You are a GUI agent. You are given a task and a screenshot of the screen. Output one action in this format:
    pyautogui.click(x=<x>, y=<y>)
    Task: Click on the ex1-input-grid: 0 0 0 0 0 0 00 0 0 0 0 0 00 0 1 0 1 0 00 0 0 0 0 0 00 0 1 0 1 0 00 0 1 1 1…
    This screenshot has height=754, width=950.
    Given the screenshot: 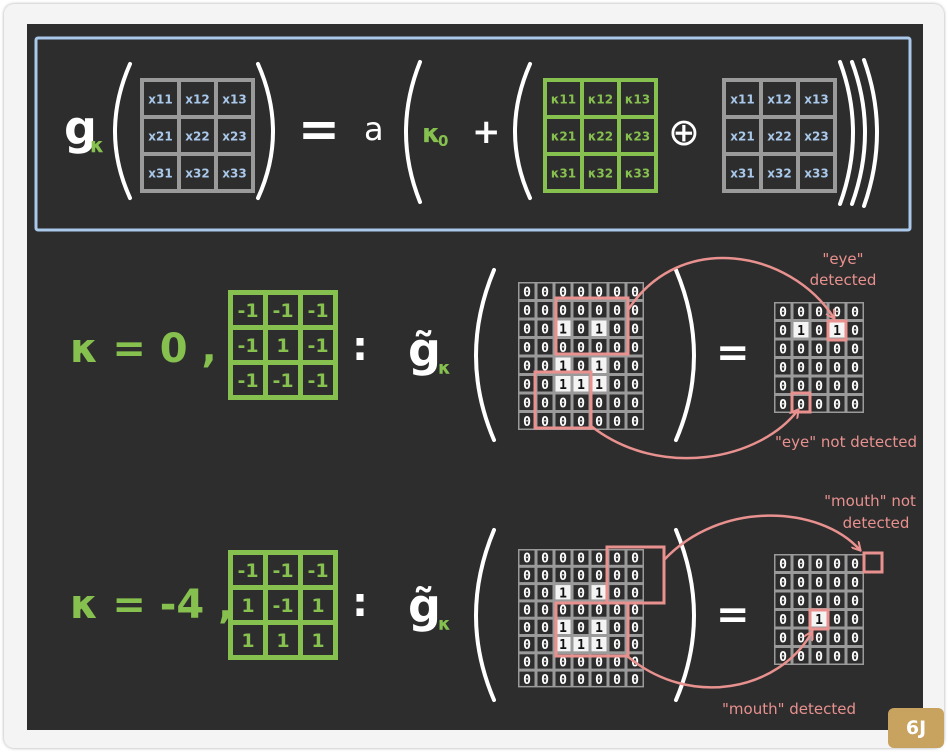 What is the action you would take?
    pyautogui.click(x=581, y=356)
    